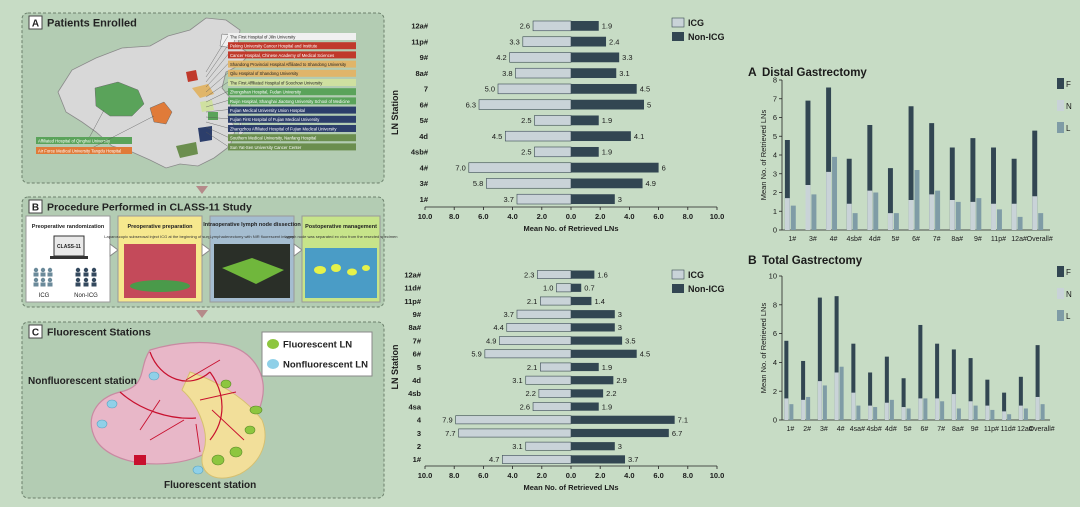 Image resolution: width=1080 pixels, height=507 pixels. What do you see at coordinates (620, 199) in the screenshot?
I see `data-label-non-icg: 3` at bounding box center [620, 199].